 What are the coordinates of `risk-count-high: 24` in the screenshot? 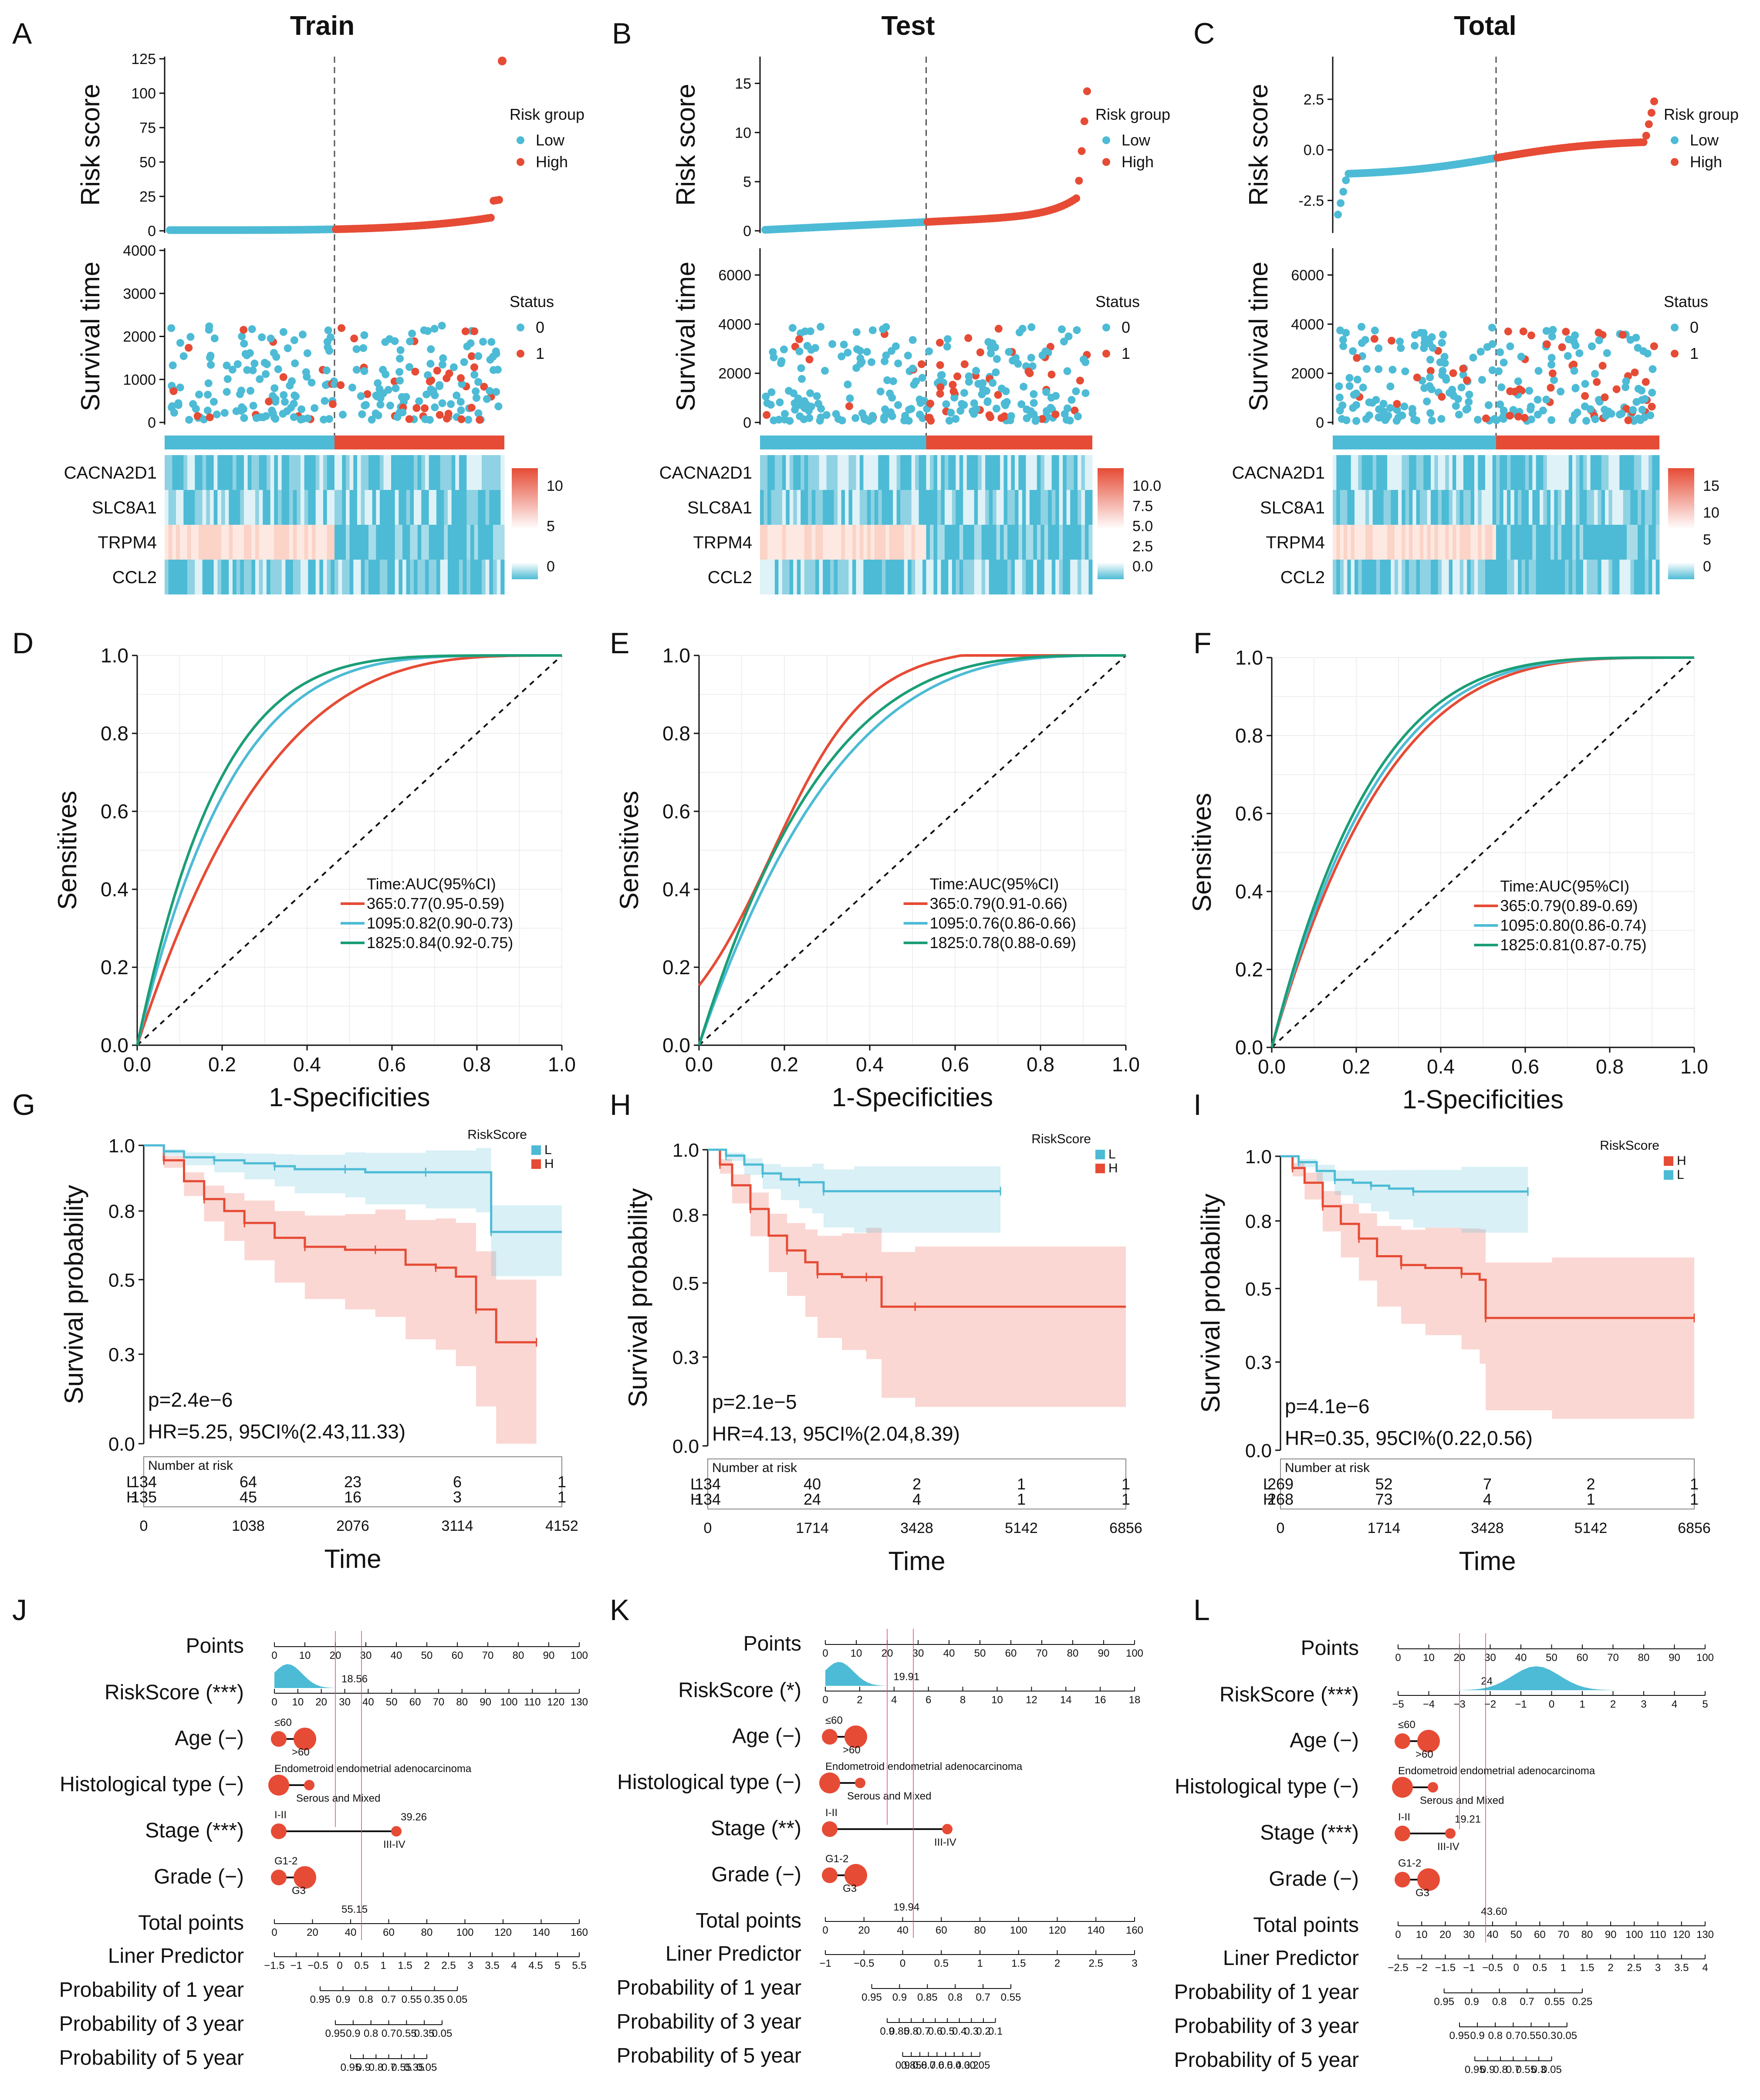 It's located at (812, 1499).